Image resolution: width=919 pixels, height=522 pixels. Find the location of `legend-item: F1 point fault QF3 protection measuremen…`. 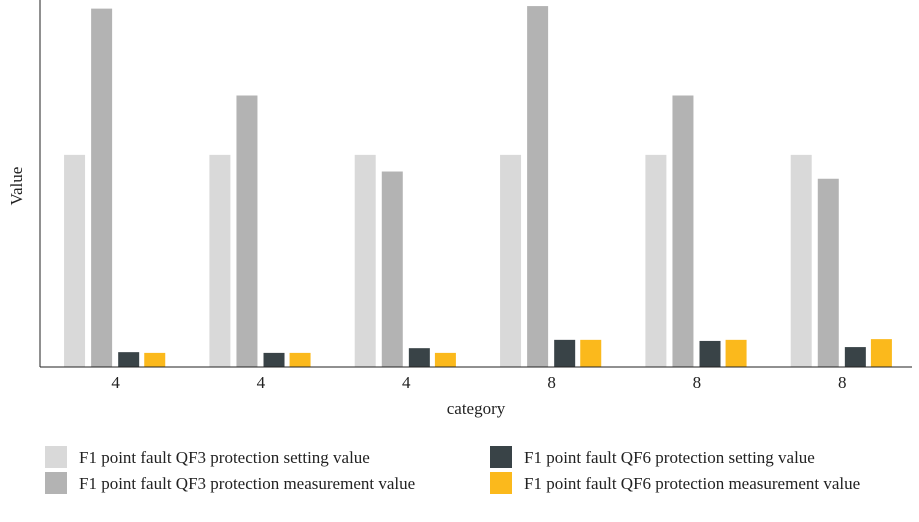

legend-item: F1 point fault QF3 protection measuremen… is located at coordinates (245, 483).